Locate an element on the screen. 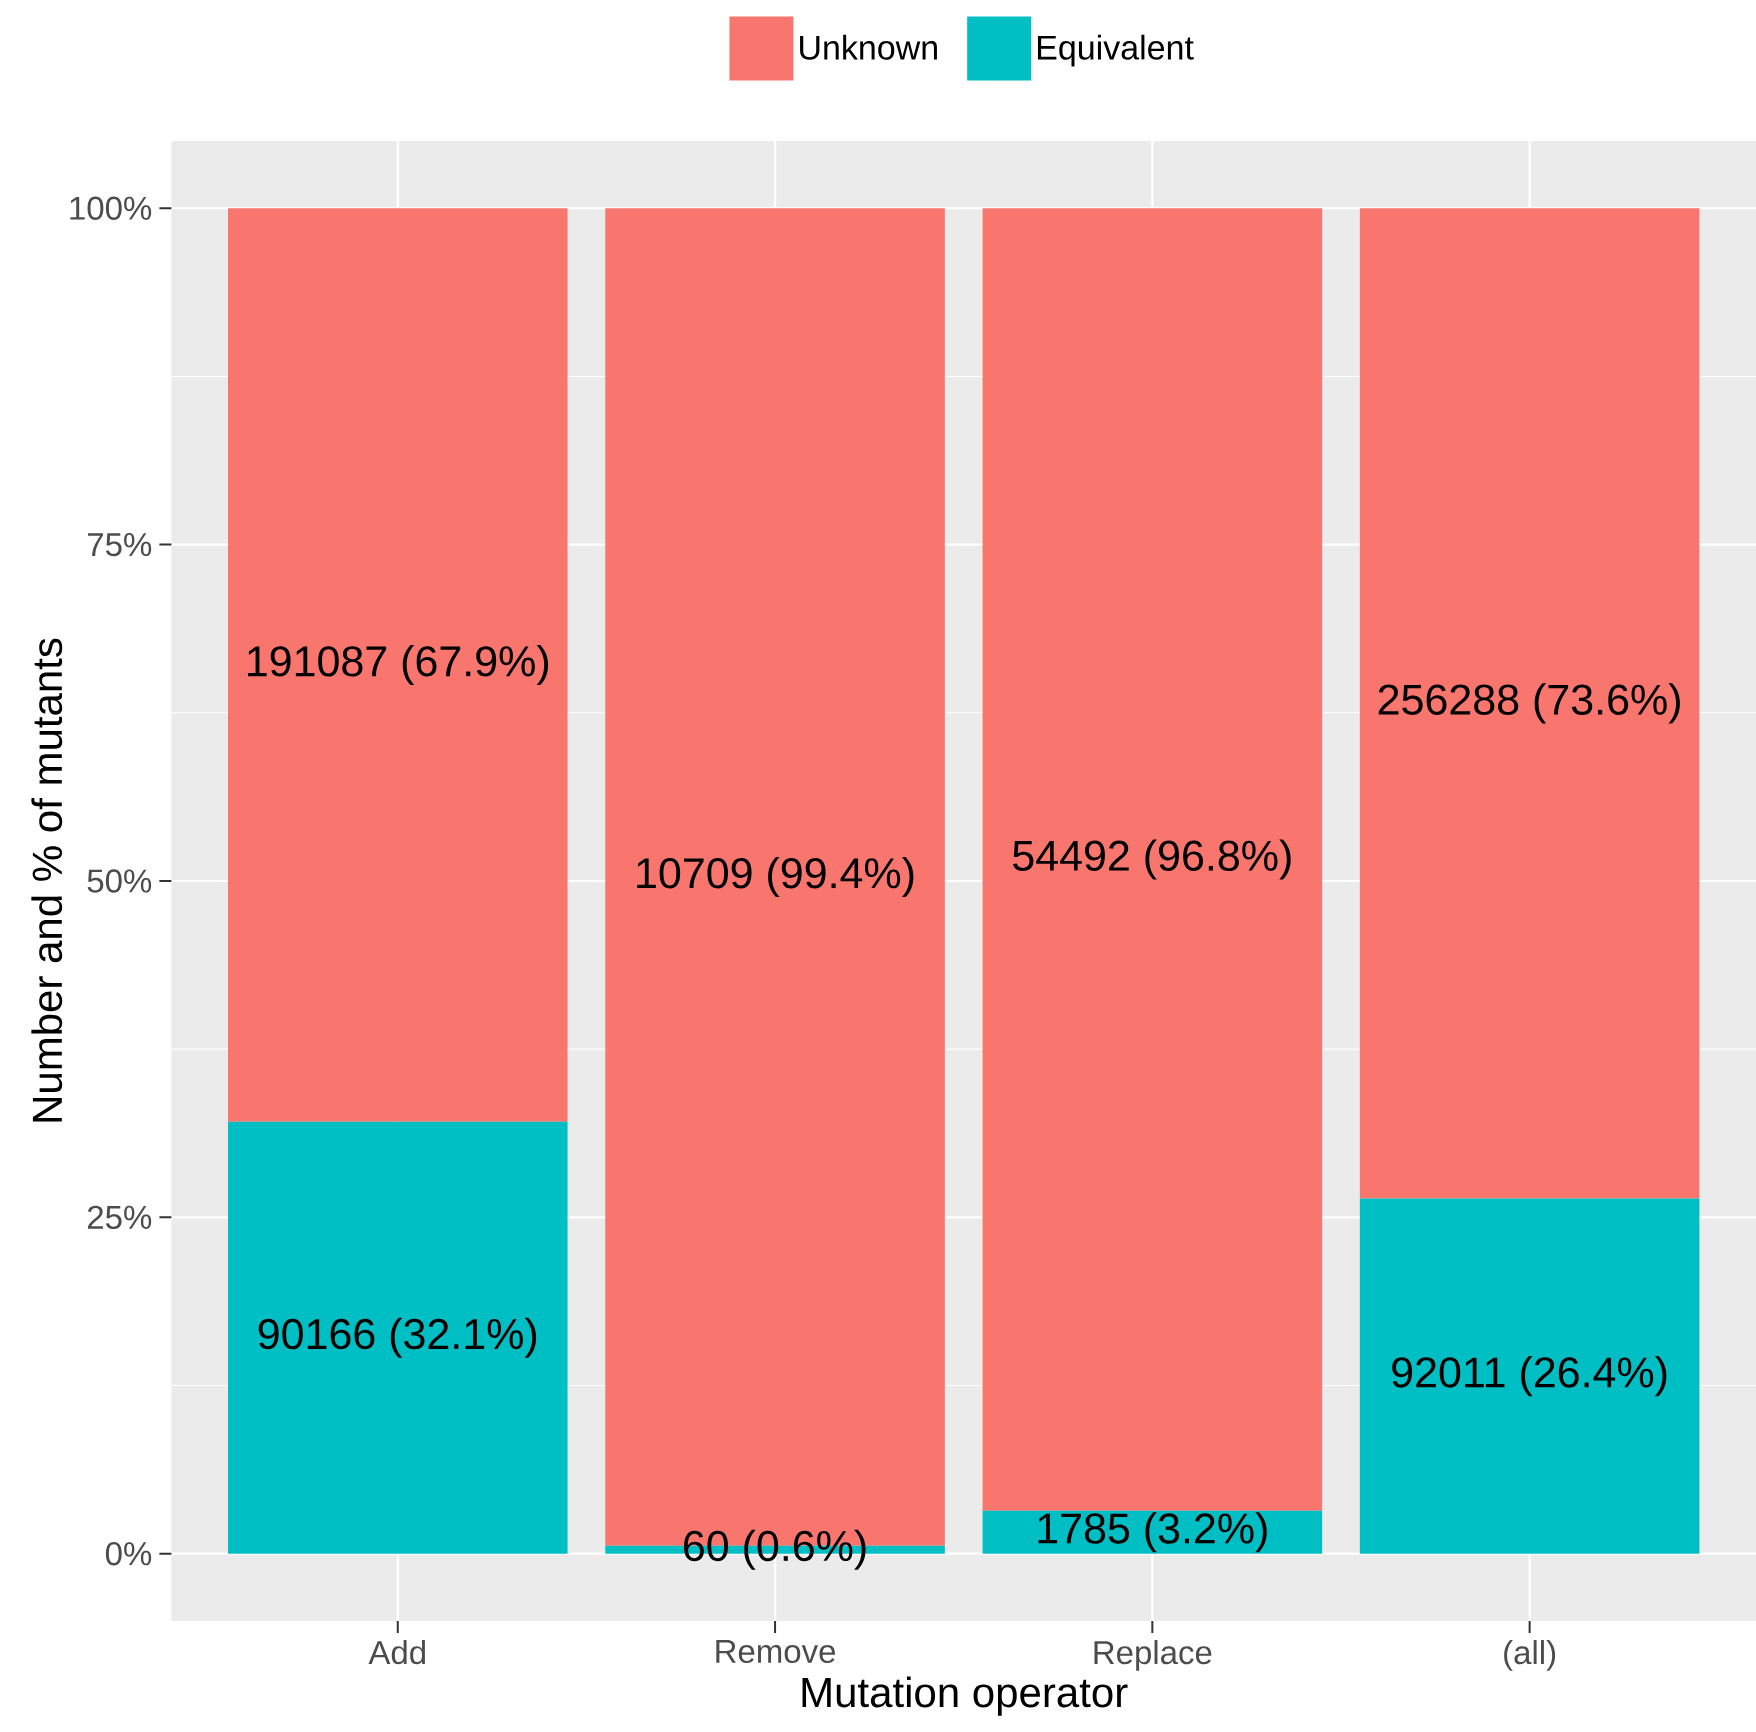 The width and height of the screenshot is (1756, 1732). y-tick-label: 75% is located at coordinates (119, 545).